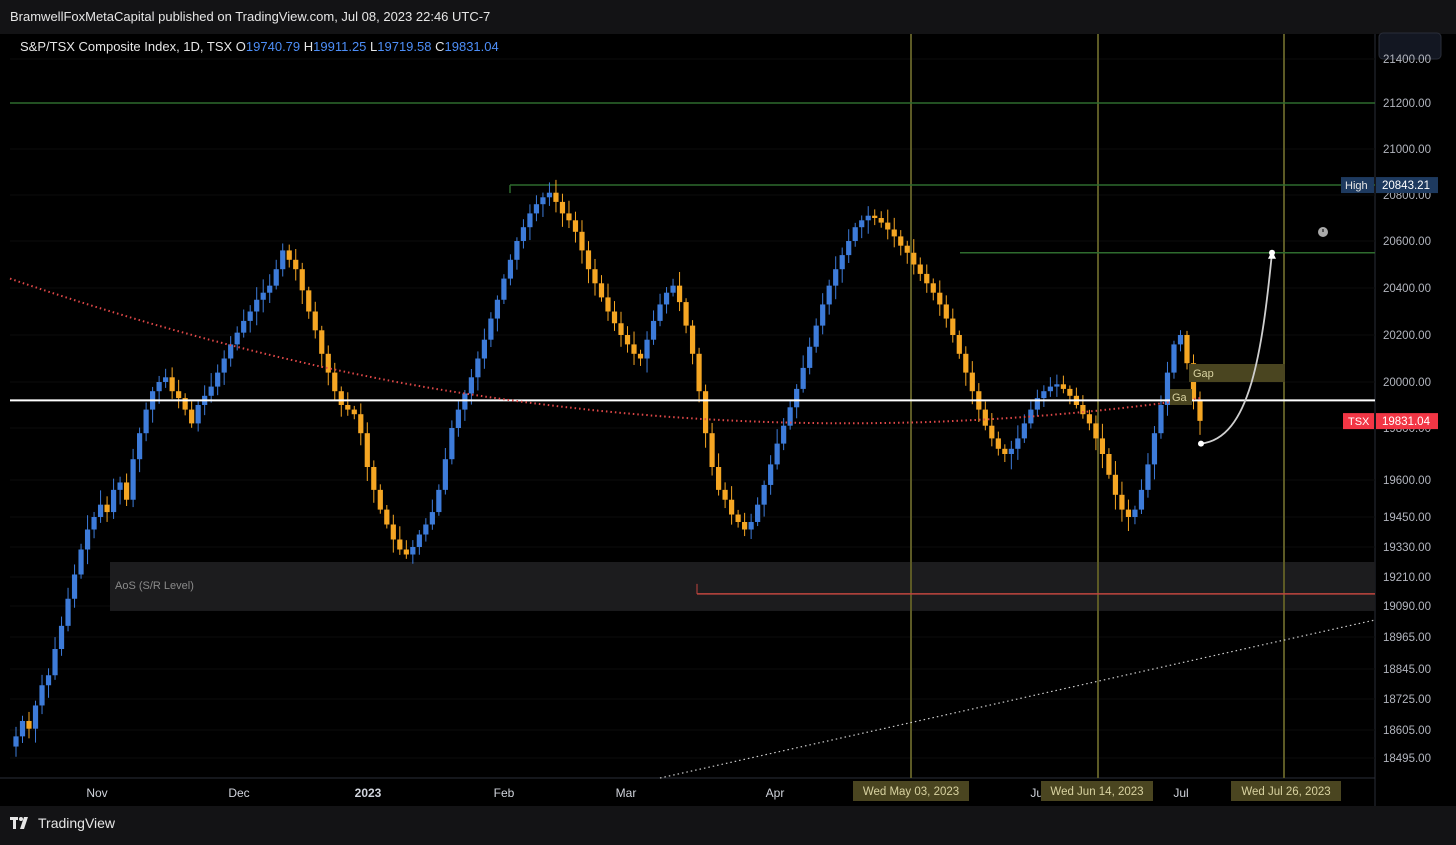  What do you see at coordinates (275, 46) in the screenshot?
I see `ohlc-value-O: 19740.79` at bounding box center [275, 46].